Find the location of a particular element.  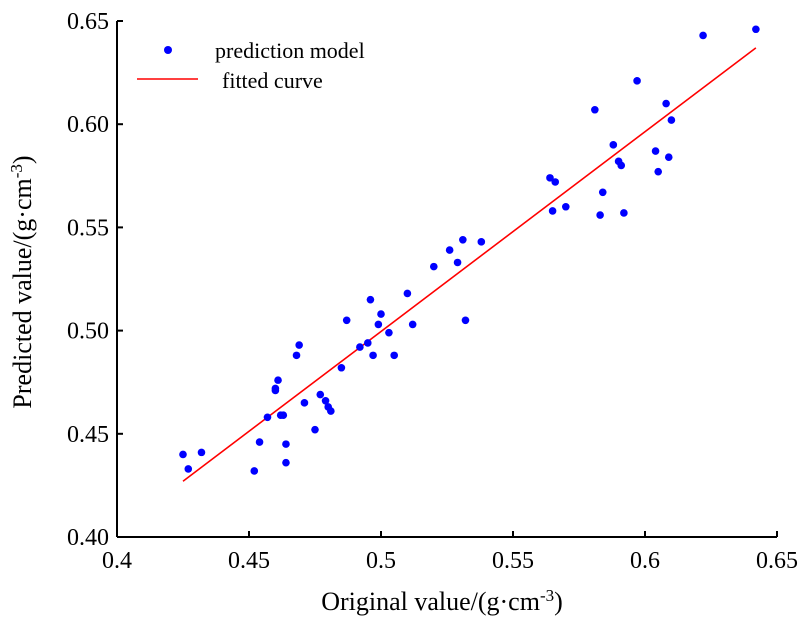

y-tick-label: 0.65 is located at coordinates (88, 22).